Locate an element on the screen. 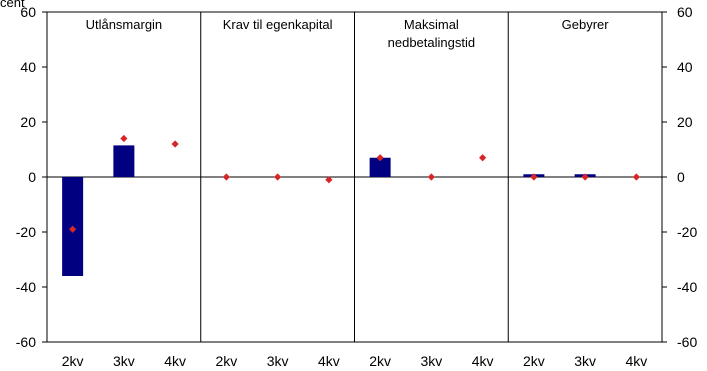 The image size is (707, 371). y-tick-label-right: 0 is located at coordinates (681, 177).